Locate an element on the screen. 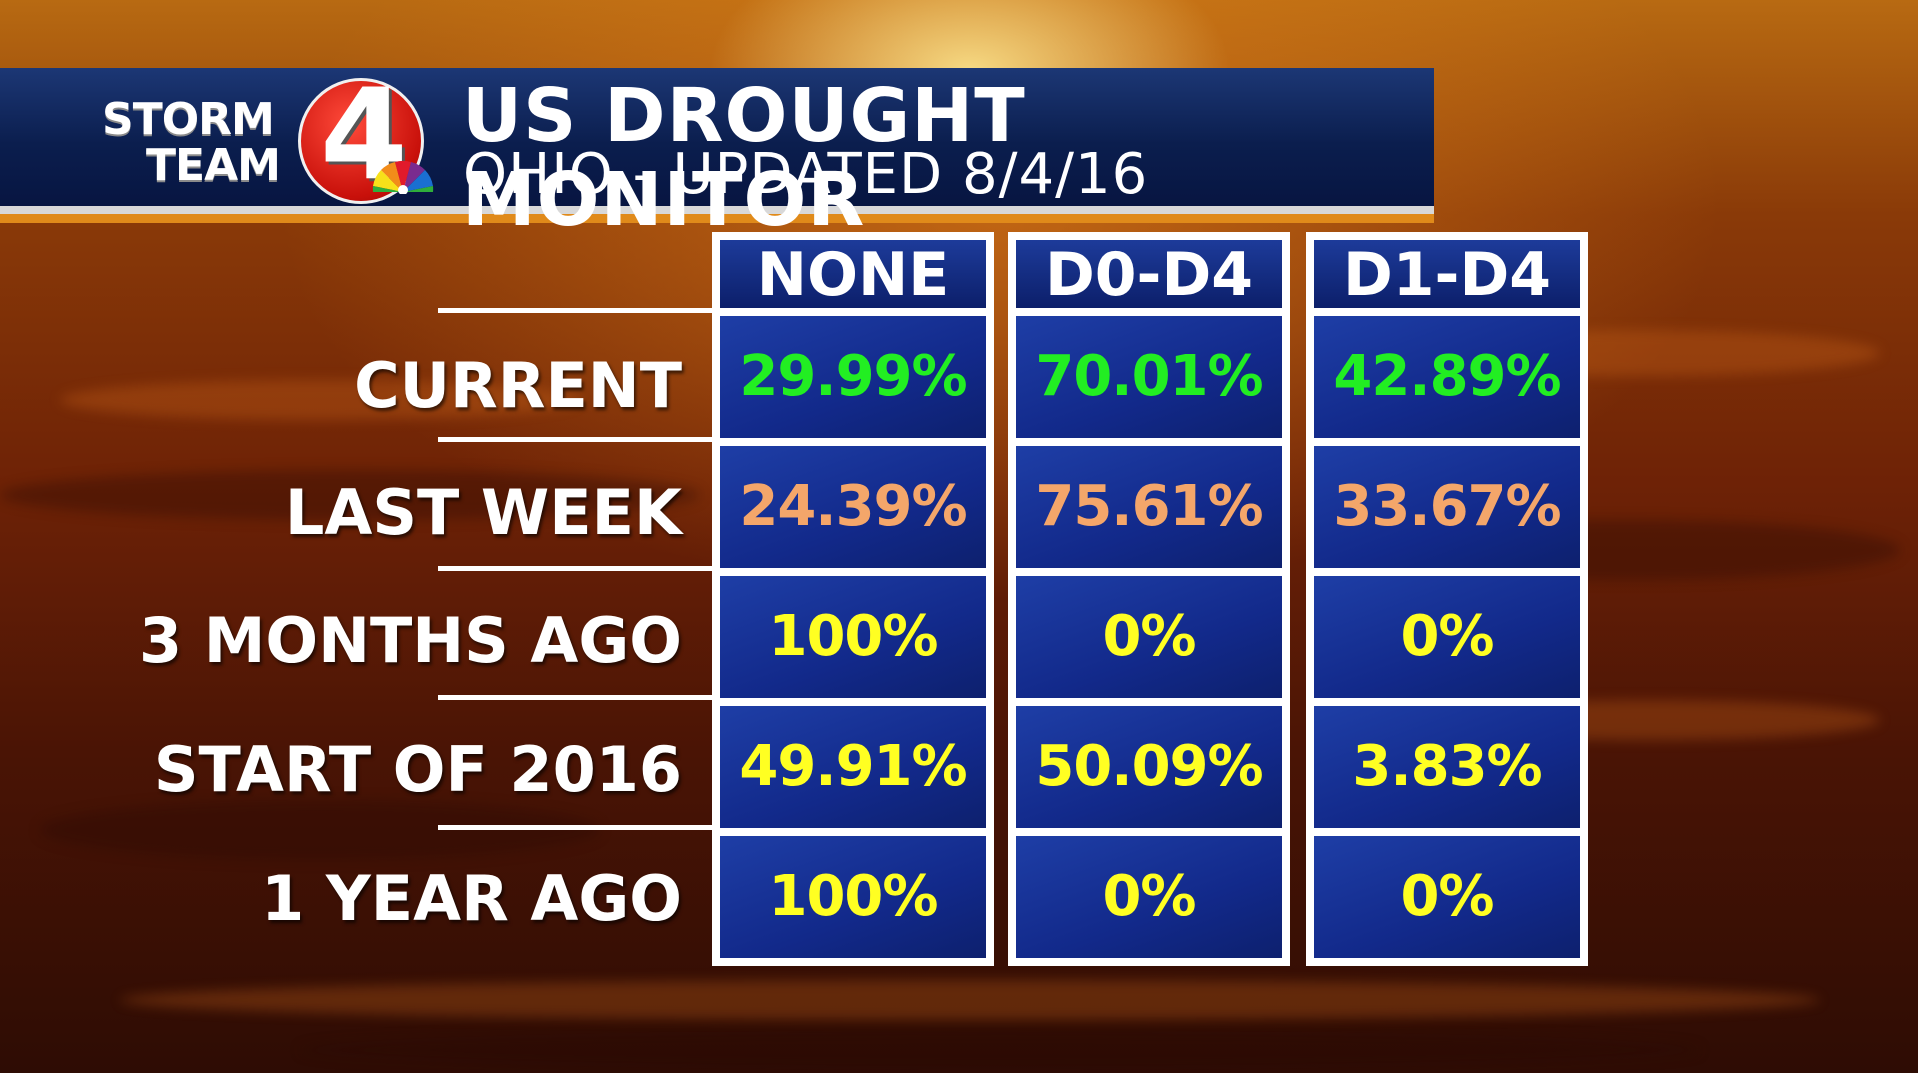  cell-1-year-ago-d1-d4: 0% is located at coordinates (1447, 897).